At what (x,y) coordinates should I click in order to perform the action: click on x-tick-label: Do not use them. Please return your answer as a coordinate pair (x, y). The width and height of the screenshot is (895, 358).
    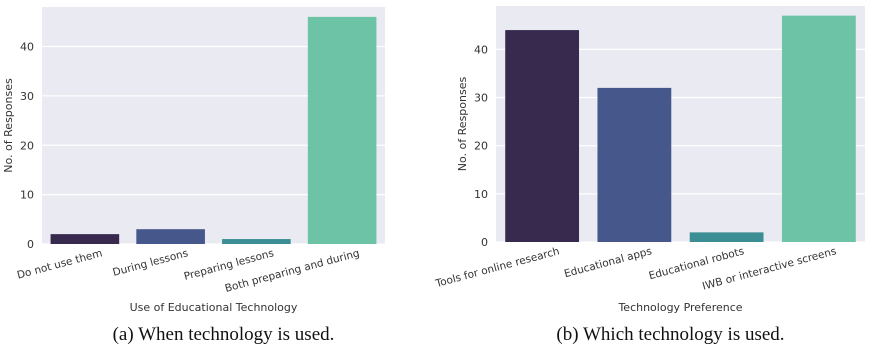
    Looking at the image, I should click on (60, 264).